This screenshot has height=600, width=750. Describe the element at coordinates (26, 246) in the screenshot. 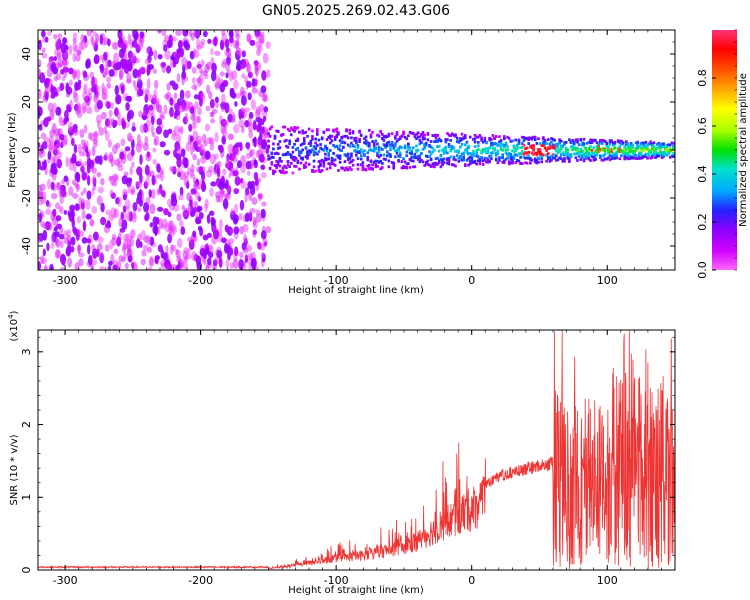

I see `y-tick-label: -40` at that location.